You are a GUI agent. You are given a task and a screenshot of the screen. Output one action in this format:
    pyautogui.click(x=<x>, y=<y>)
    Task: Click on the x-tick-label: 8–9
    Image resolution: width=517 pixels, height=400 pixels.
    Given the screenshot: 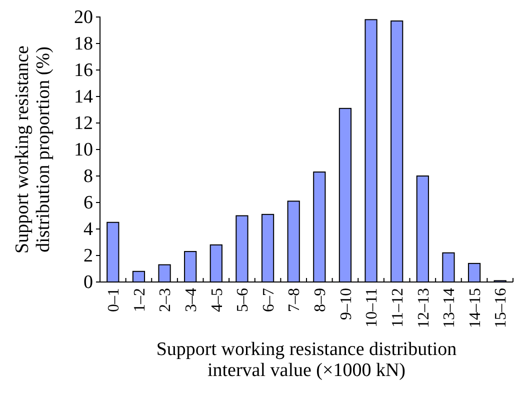 What is the action you would take?
    pyautogui.click(x=321, y=300)
    